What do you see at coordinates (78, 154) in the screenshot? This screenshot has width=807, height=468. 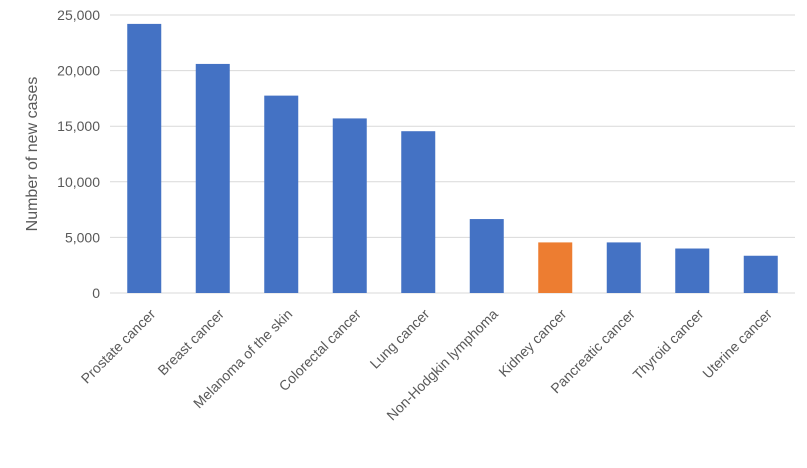 I see `y-tick-labels: 0 5,000 10,000 15,000 20,000 25,000` at bounding box center [78, 154].